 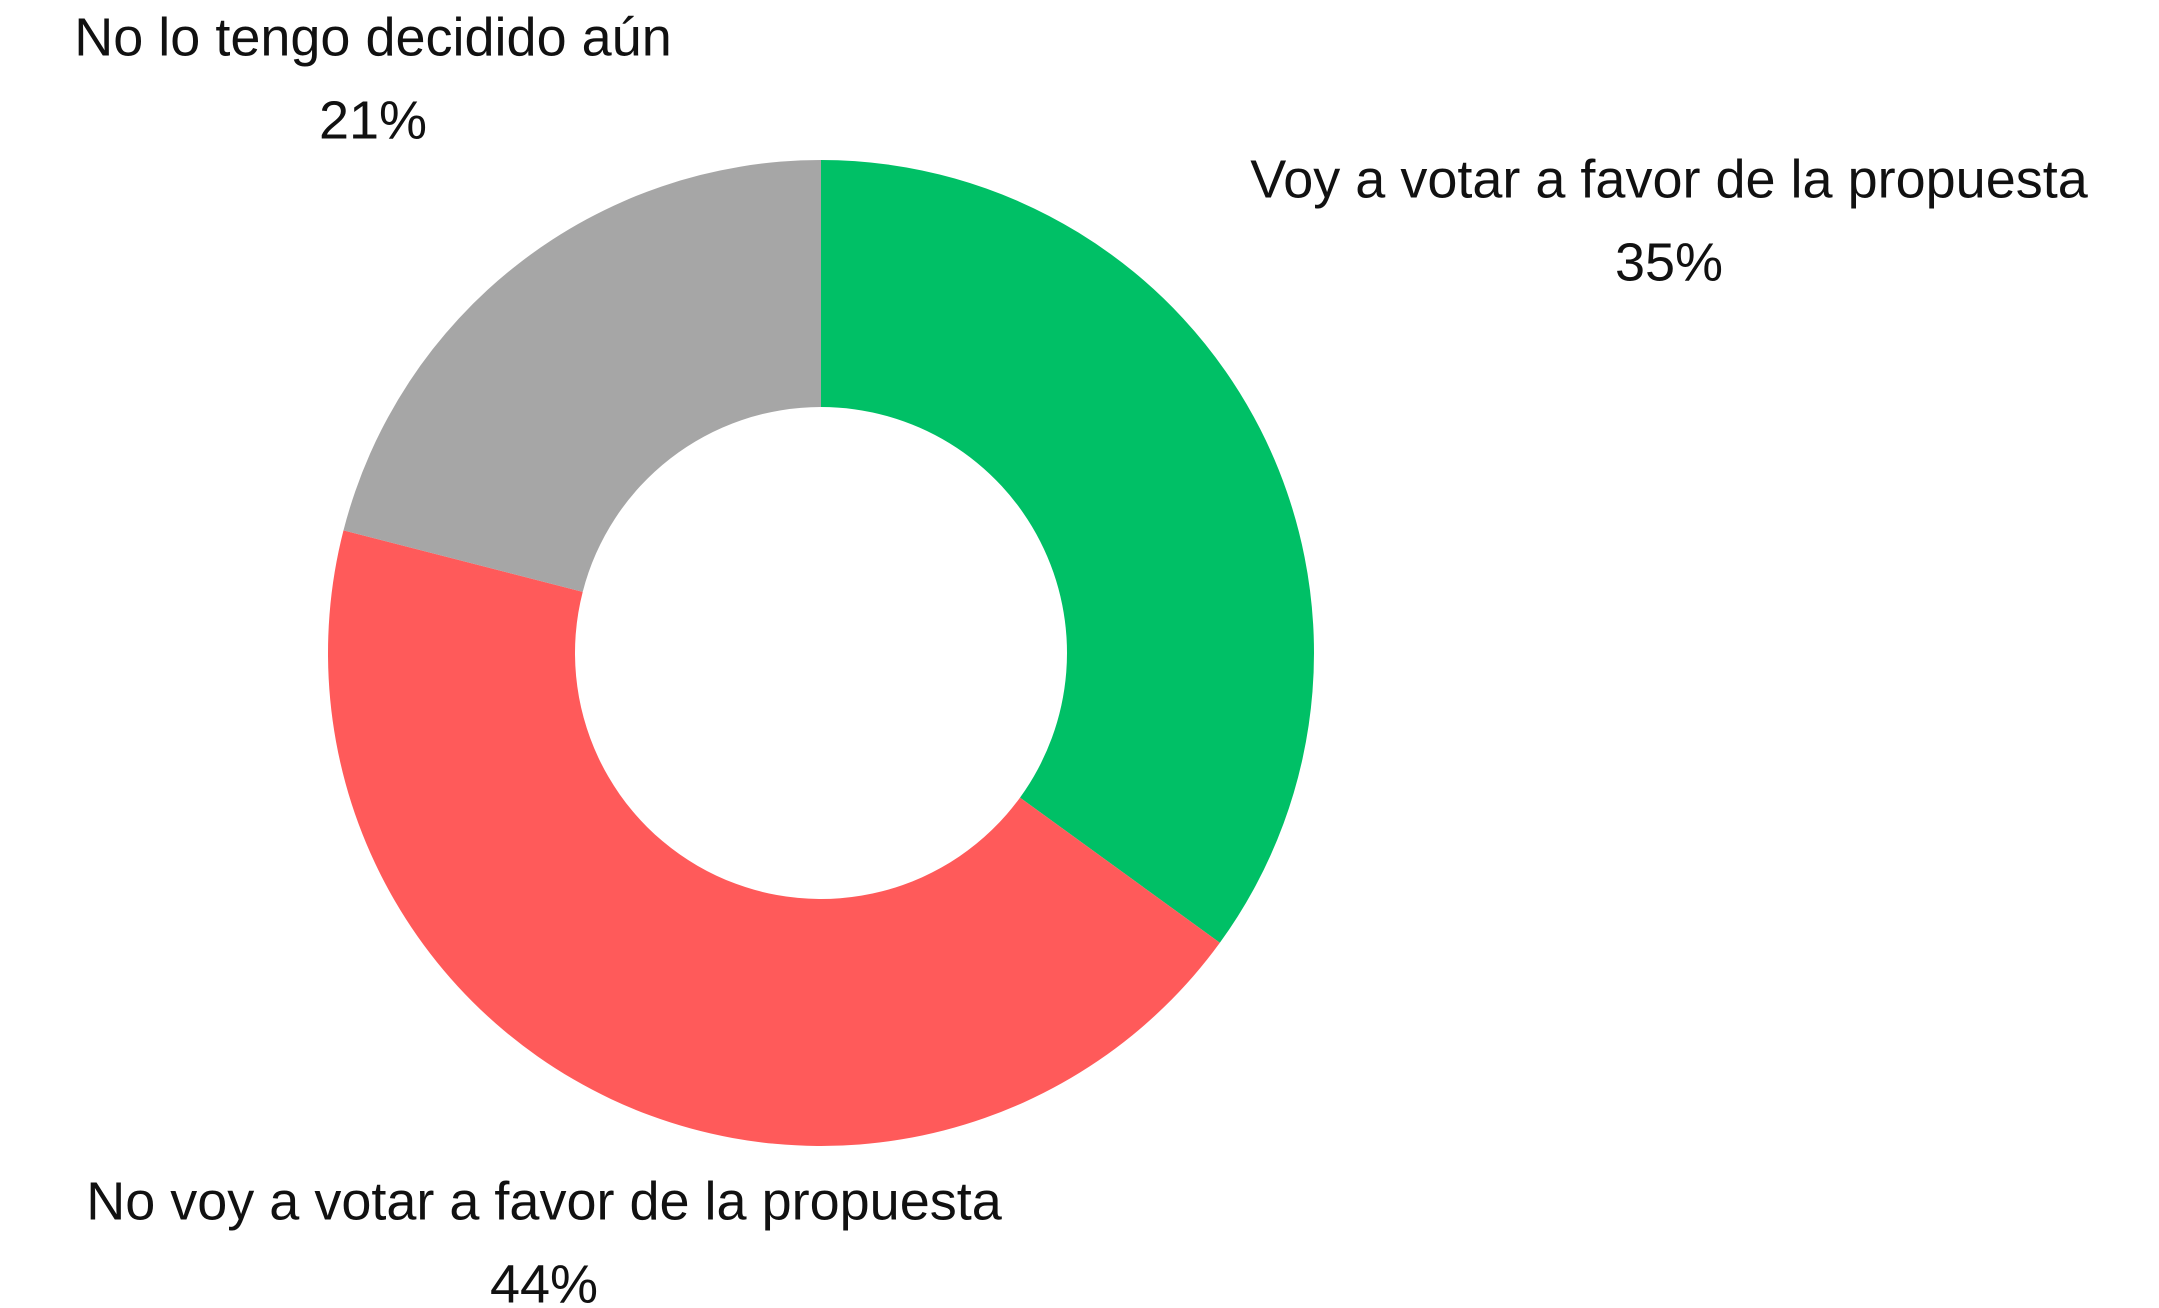 I want to click on slice-label: Voy a votar a favor de la propuesta, so click(x=1669, y=179).